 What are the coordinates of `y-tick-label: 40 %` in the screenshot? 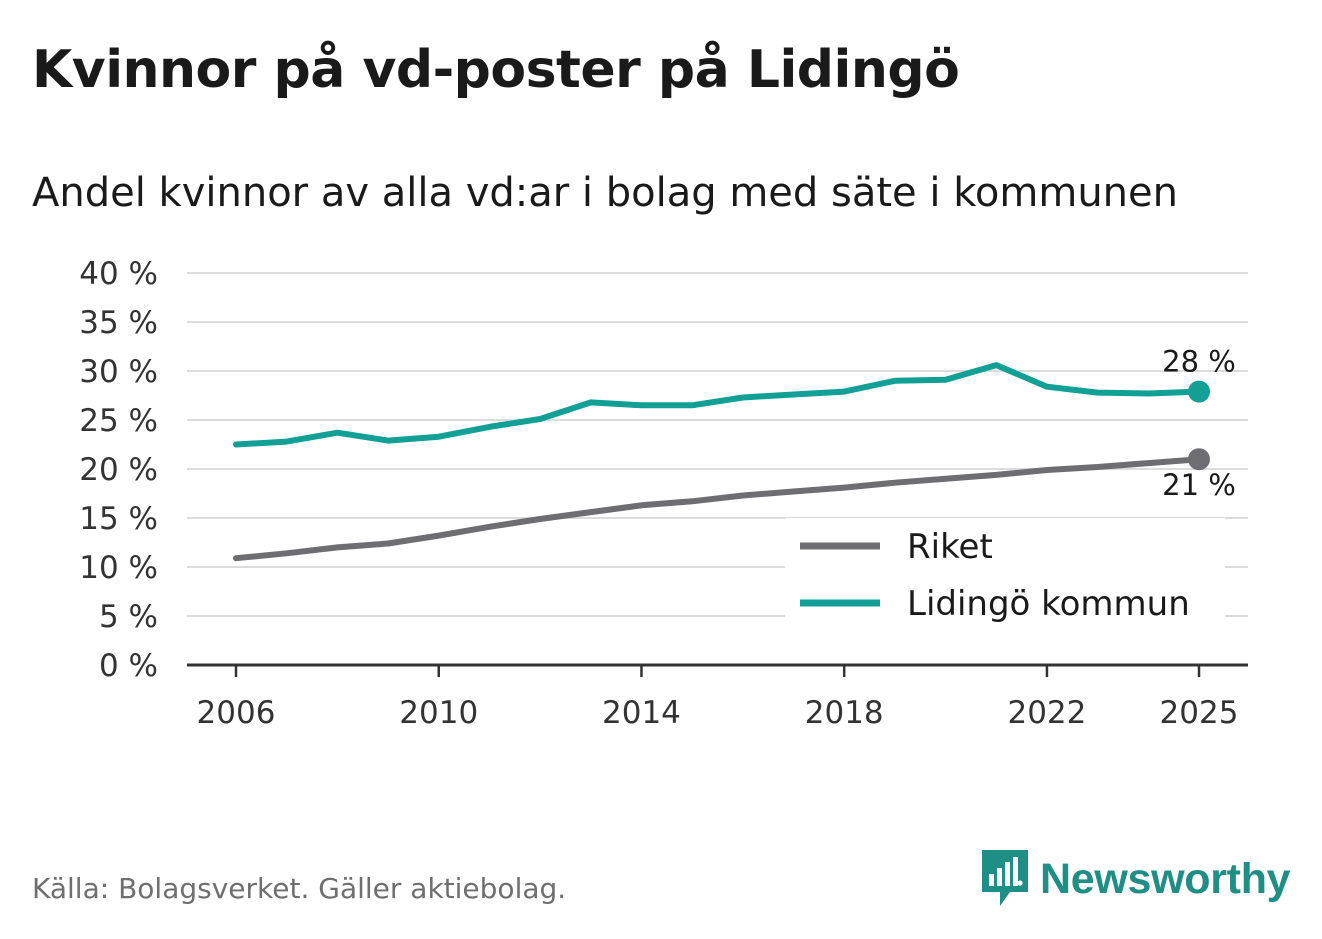 It's located at (118, 274).